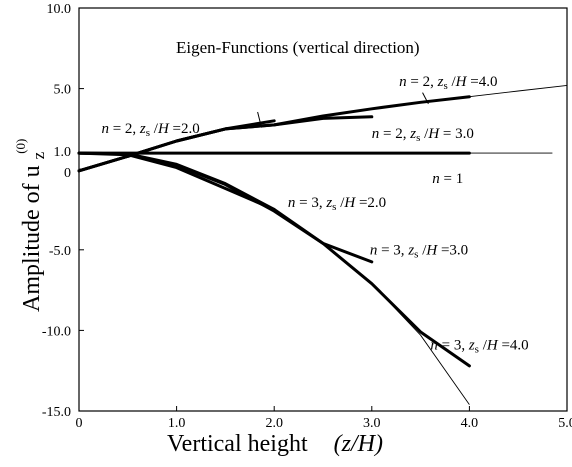  Describe the element at coordinates (56, 412) in the screenshot. I see `y-tick-label: -15.0` at that location.